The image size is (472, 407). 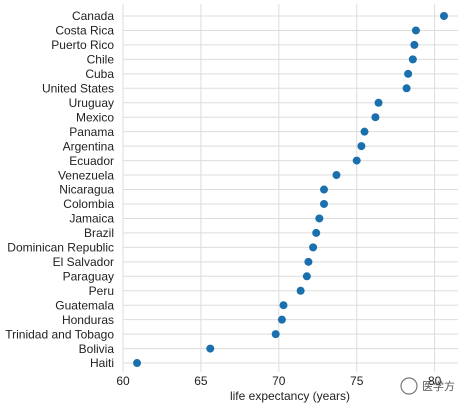 What do you see at coordinates (84, 31) in the screenshot?
I see `category-label: Costa Rica` at bounding box center [84, 31].